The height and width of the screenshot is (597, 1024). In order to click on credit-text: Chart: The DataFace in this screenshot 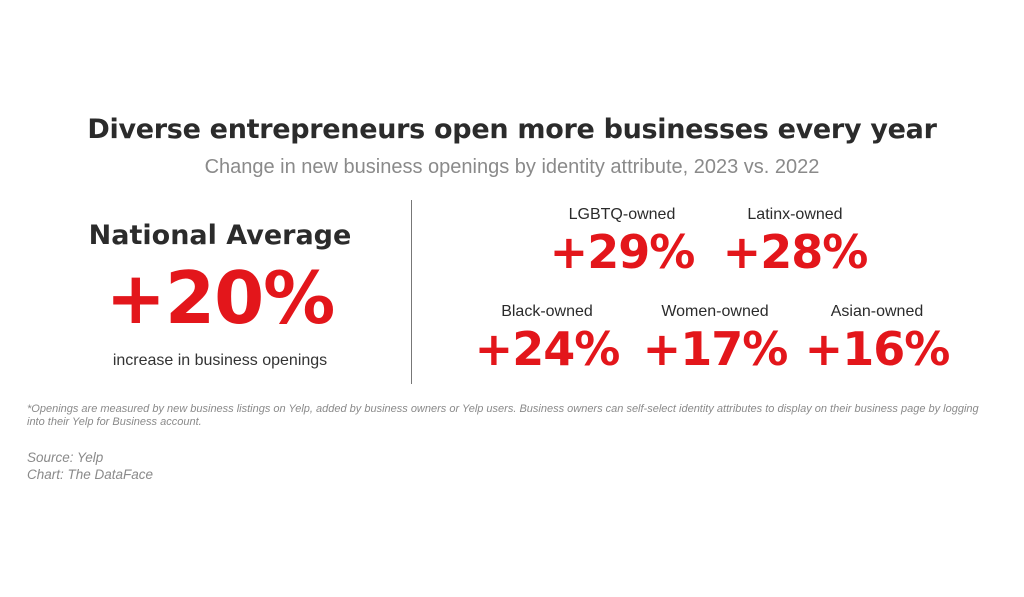, I will do `click(90, 474)`.